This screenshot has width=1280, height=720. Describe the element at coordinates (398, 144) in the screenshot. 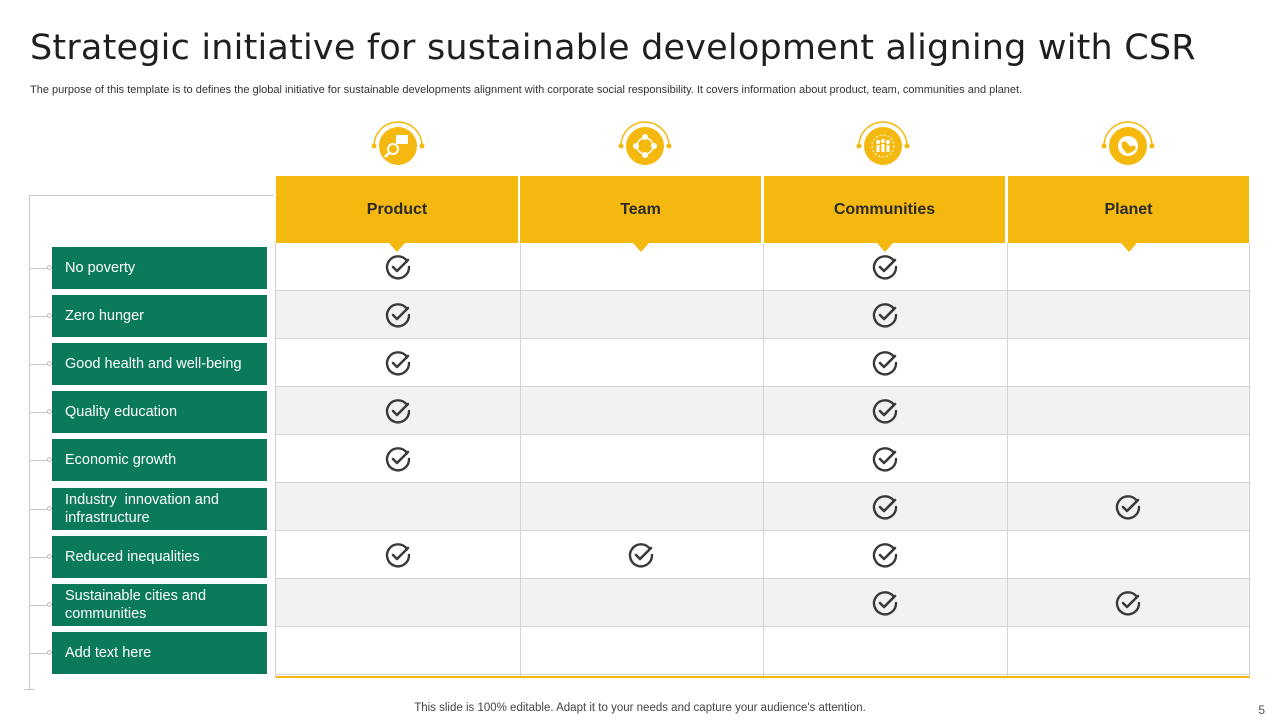

I see `magnifier-box-icon` at that location.